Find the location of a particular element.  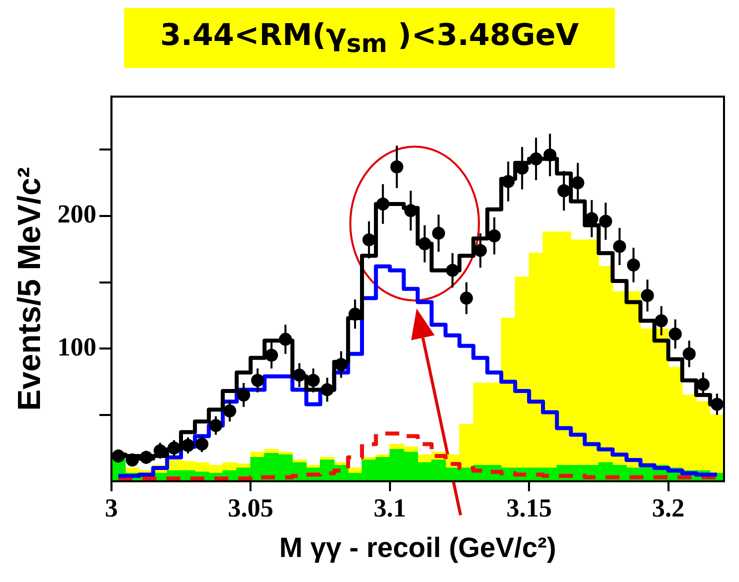

y-tick-label: 100 is located at coordinates (76, 347).